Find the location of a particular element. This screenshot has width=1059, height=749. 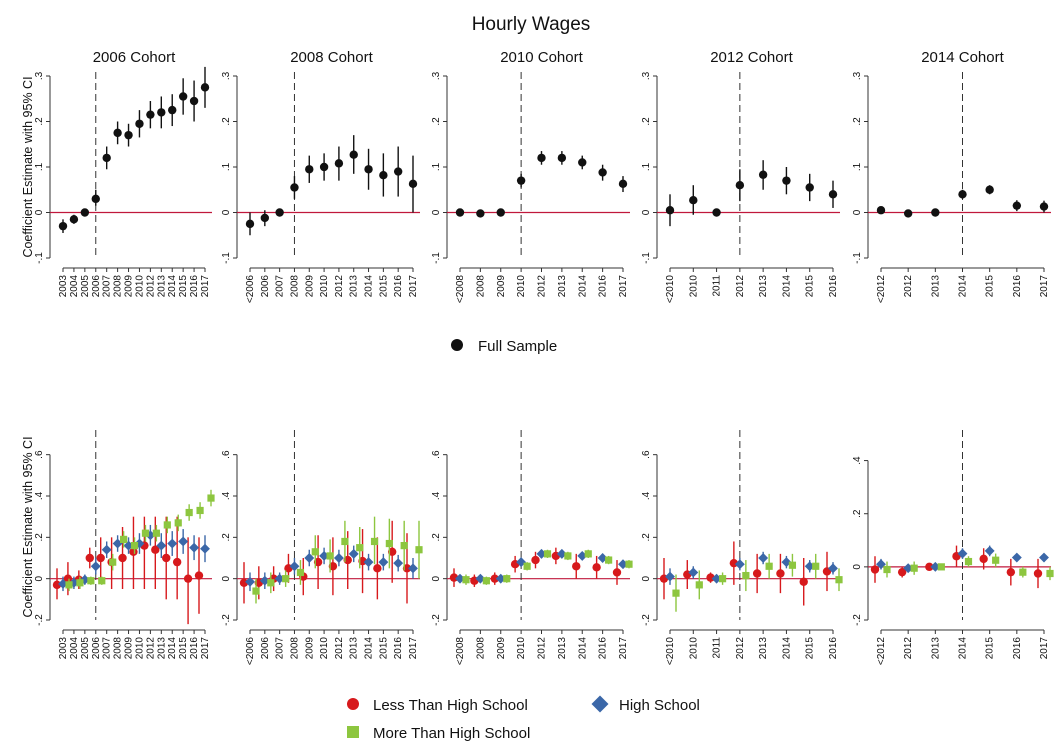

x-tick-label: 2006 is located at coordinates (265, 648).